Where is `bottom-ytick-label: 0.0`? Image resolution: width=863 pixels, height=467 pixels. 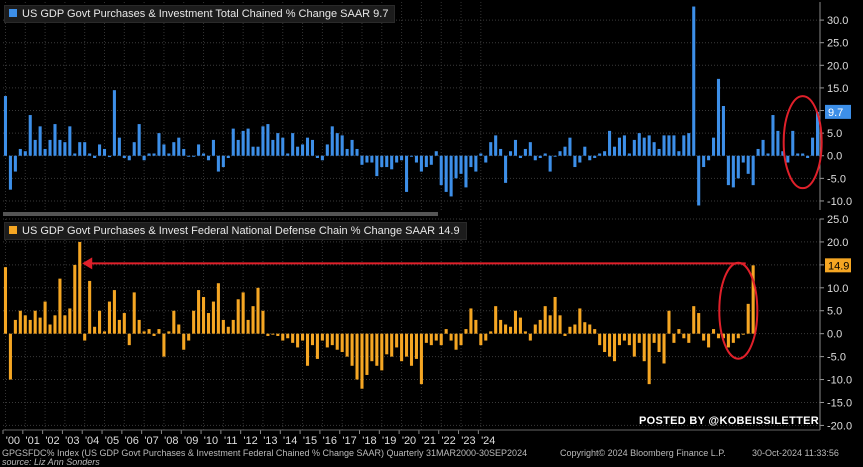
bottom-ytick-label: 0.0 is located at coordinates (834, 335).